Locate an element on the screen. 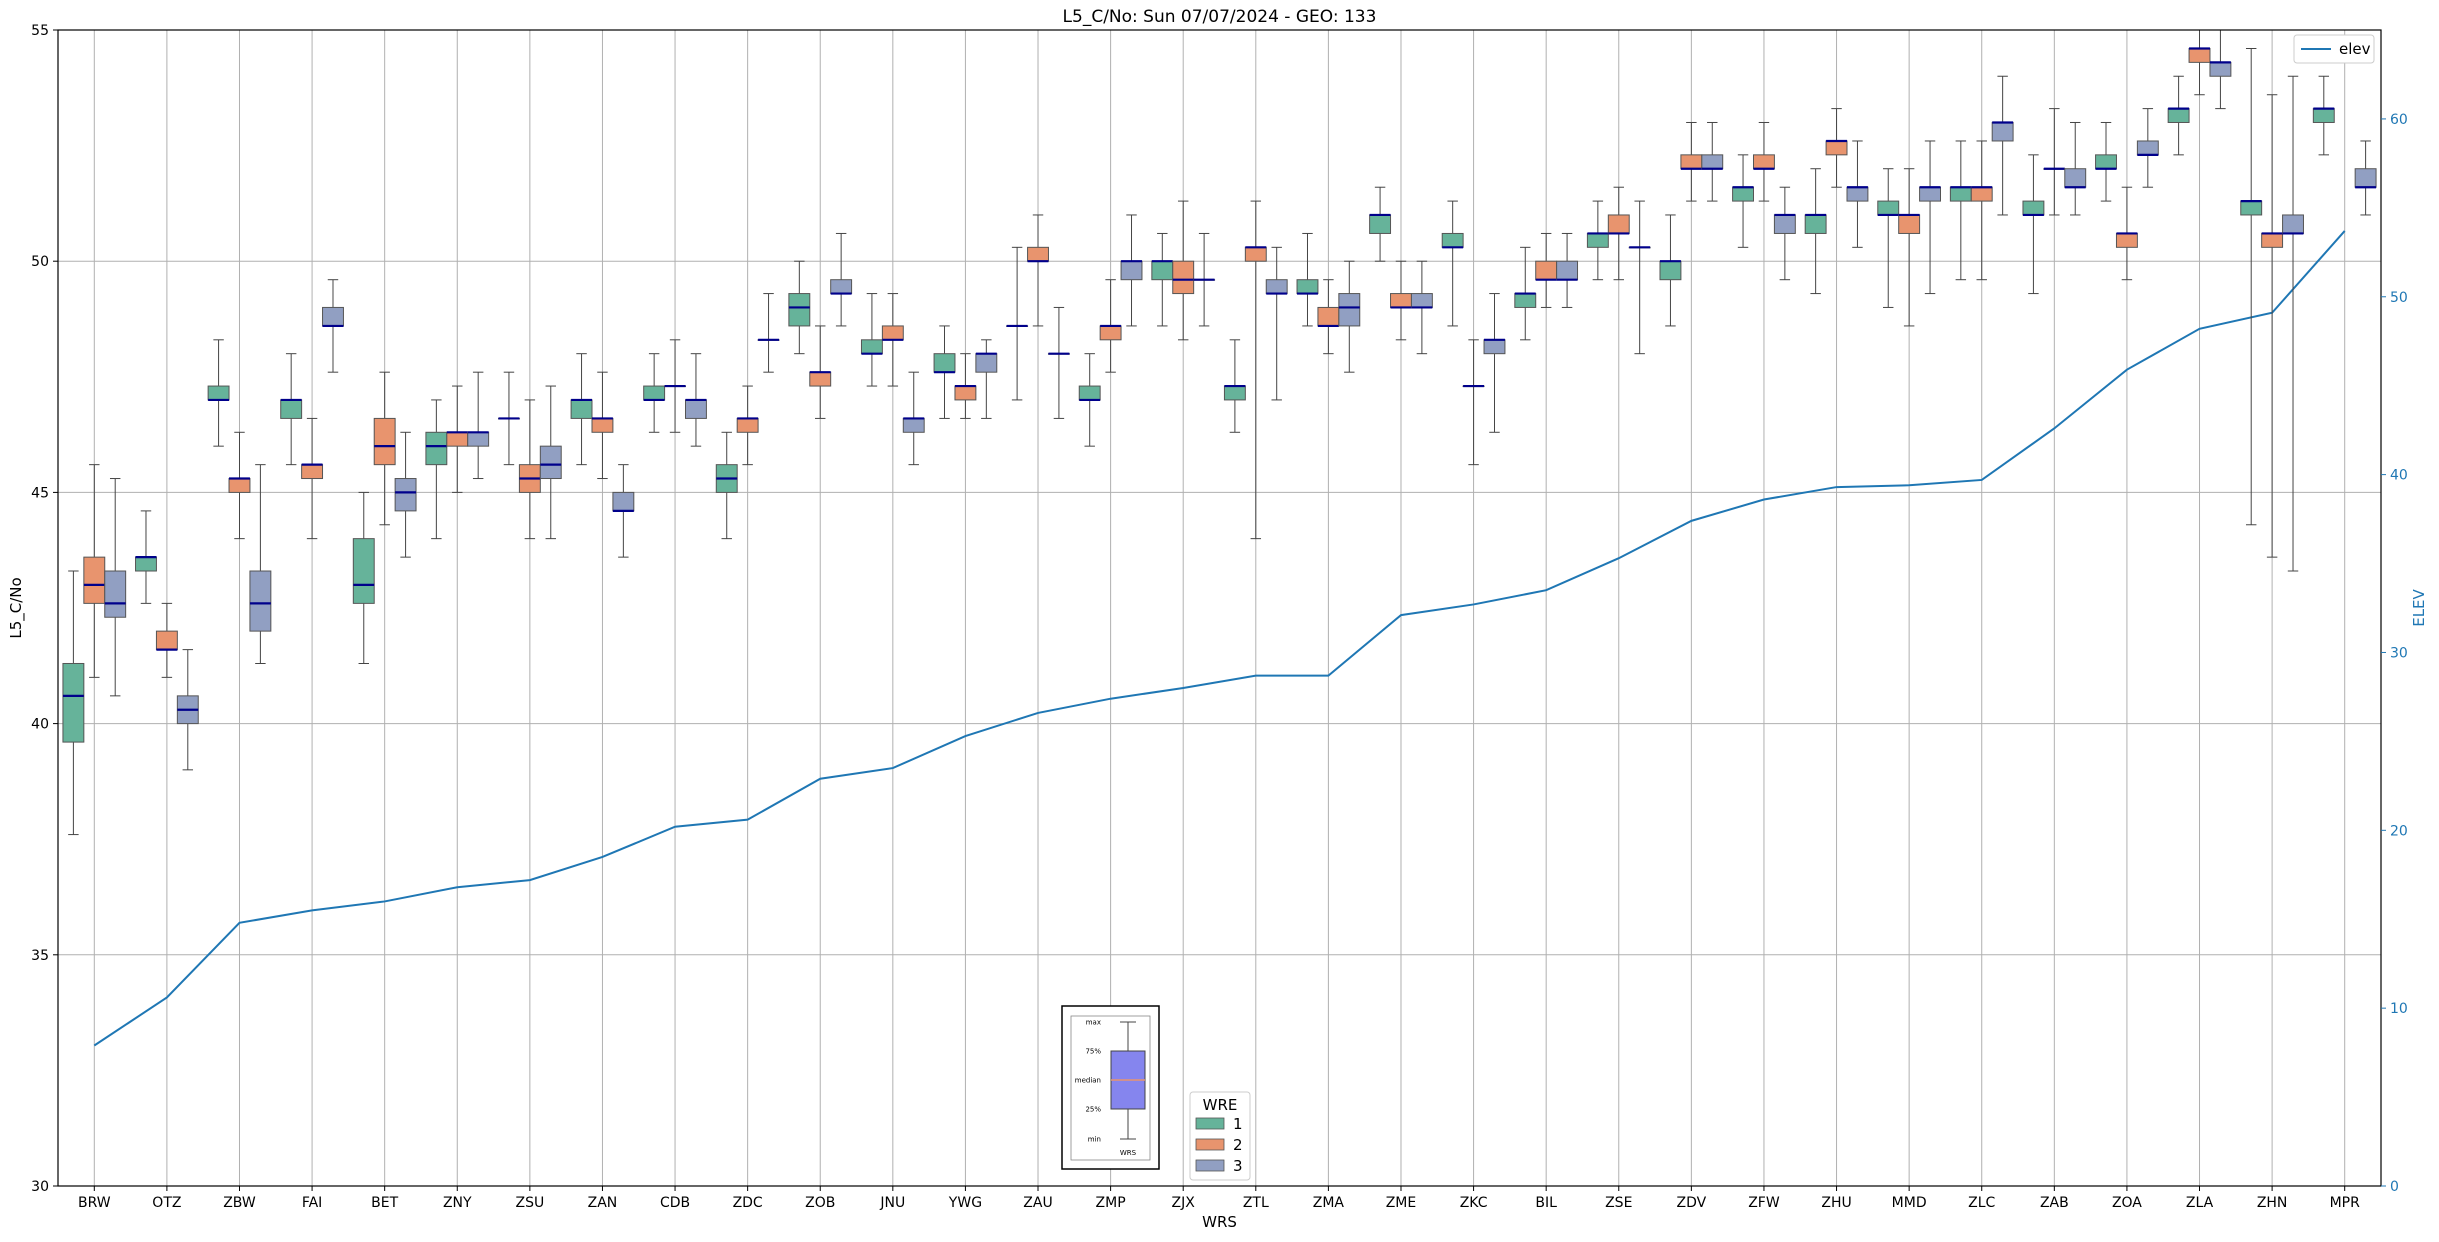  x-tick-label: ZNY is located at coordinates (457, 1203).